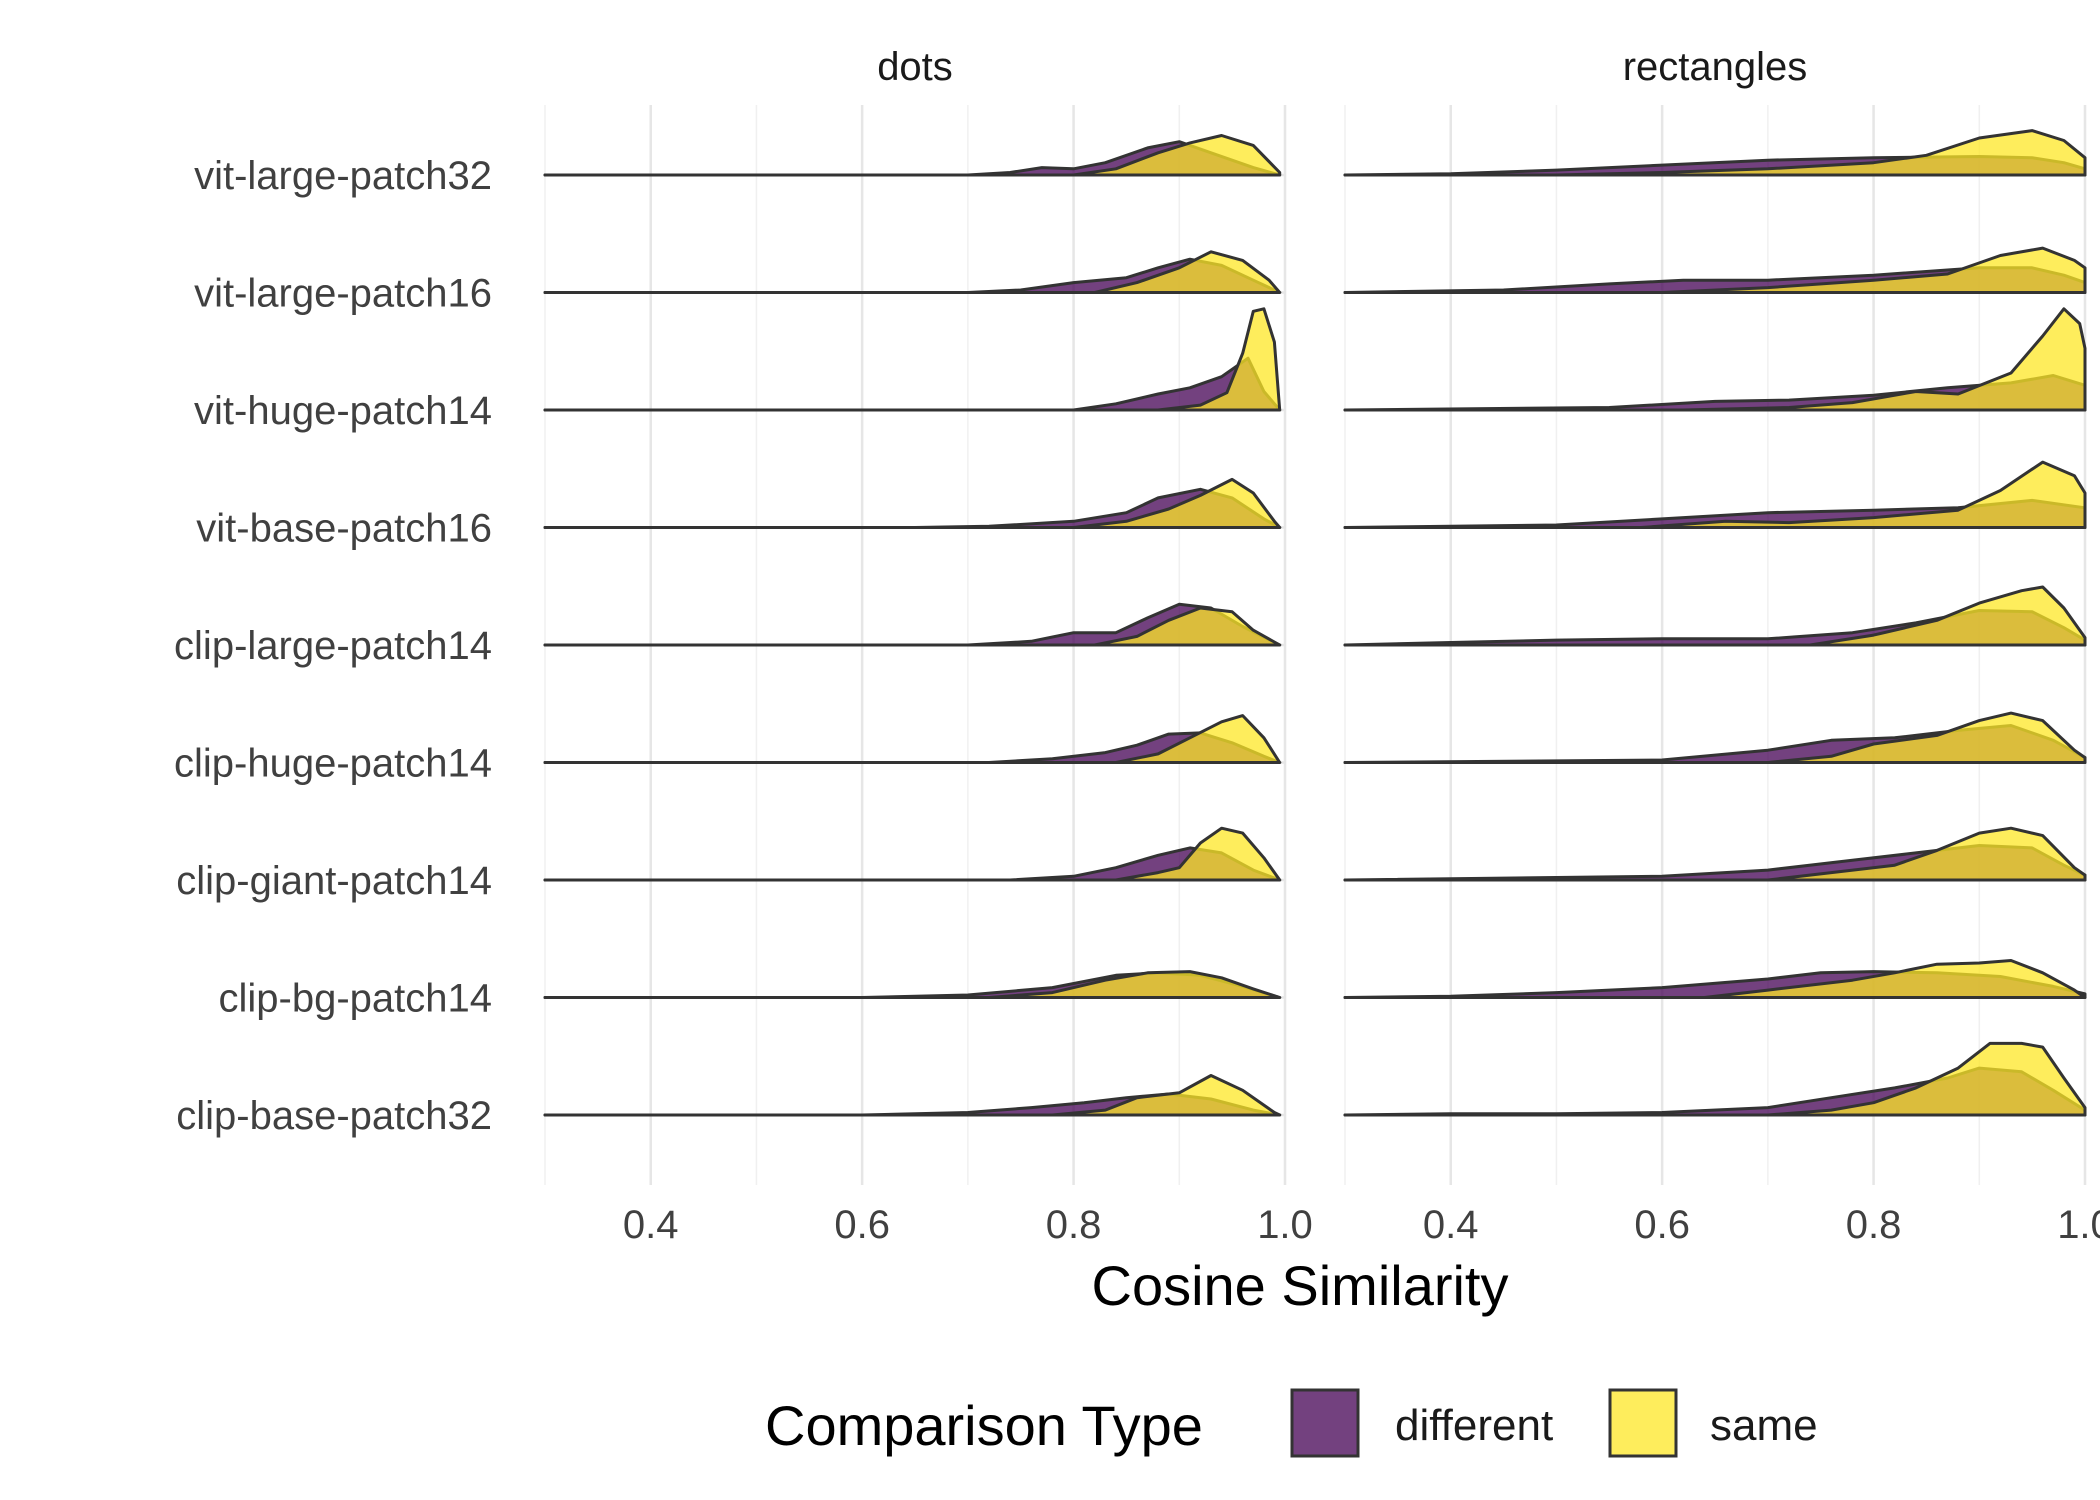 This screenshot has width=2100, height=1500. Describe the element at coordinates (984, 1425) in the screenshot. I see `legend-title: Comparison Type` at that location.